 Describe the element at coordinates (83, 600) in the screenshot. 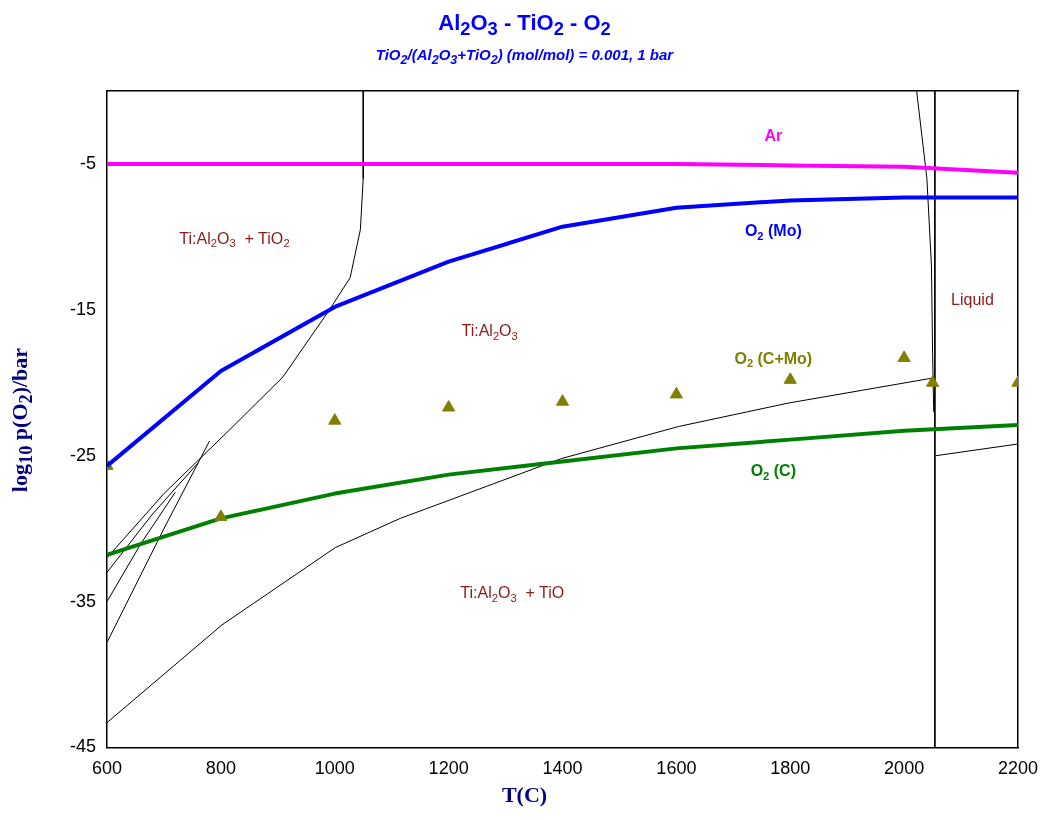

I see `y-tick-label: -35` at that location.